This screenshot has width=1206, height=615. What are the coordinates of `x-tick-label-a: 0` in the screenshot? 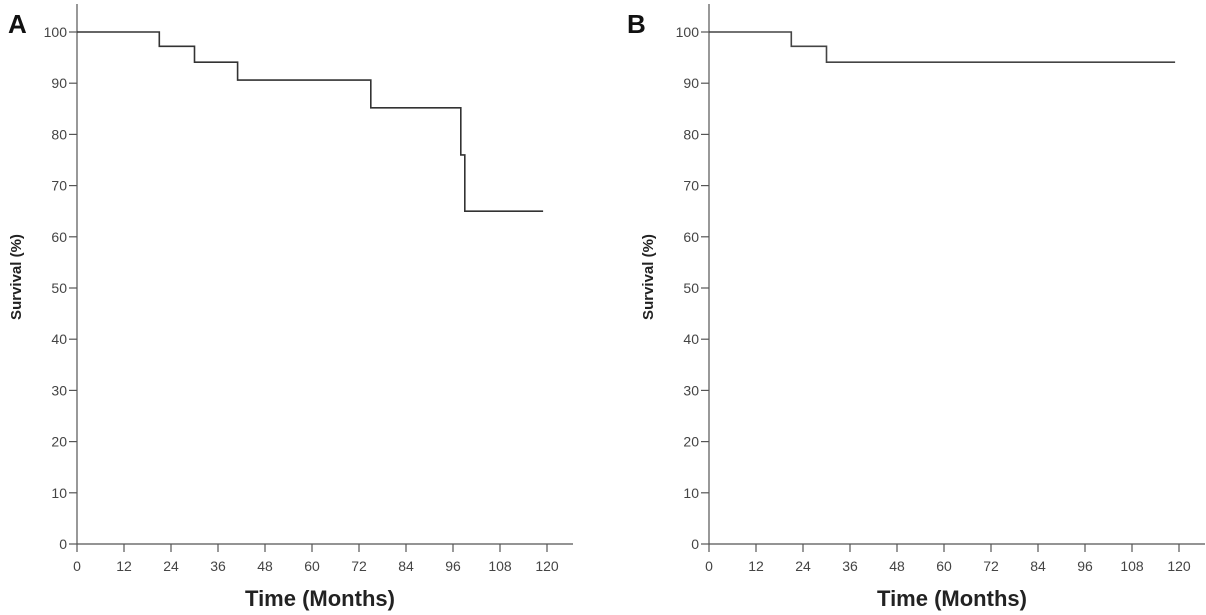 It's located at (77, 566).